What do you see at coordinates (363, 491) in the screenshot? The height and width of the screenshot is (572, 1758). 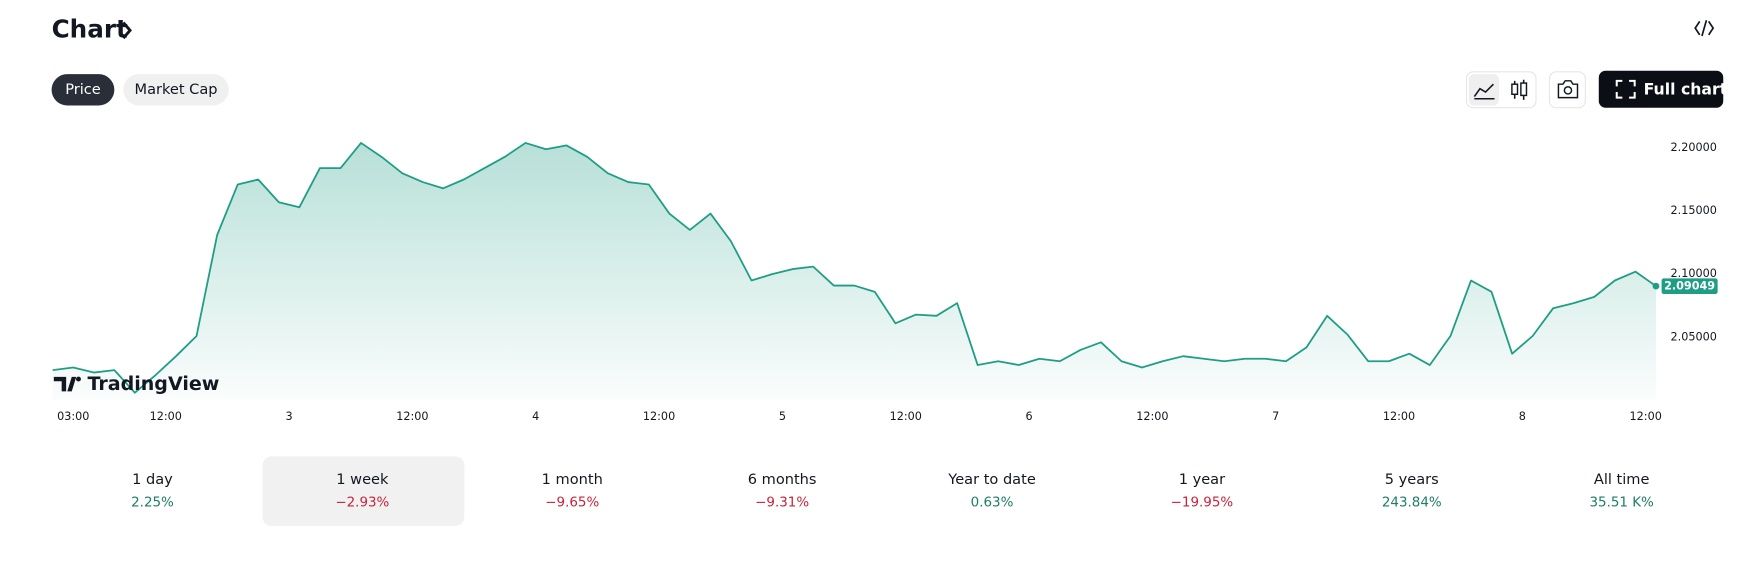 I see `period-selected-bg` at bounding box center [363, 491].